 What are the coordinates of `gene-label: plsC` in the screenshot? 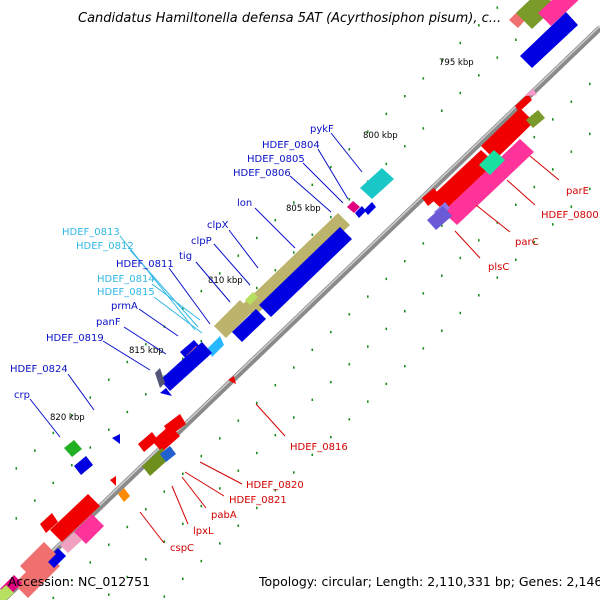 It's located at (498, 267).